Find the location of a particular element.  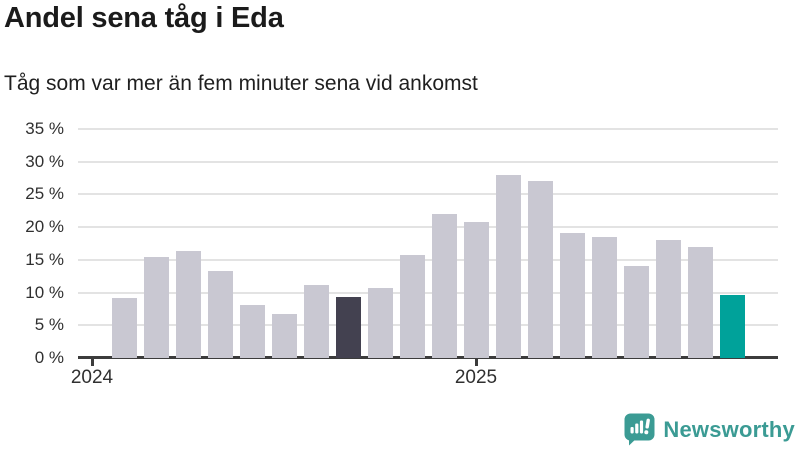

y-tick-label-5: 5 % is located at coordinates (49, 325).